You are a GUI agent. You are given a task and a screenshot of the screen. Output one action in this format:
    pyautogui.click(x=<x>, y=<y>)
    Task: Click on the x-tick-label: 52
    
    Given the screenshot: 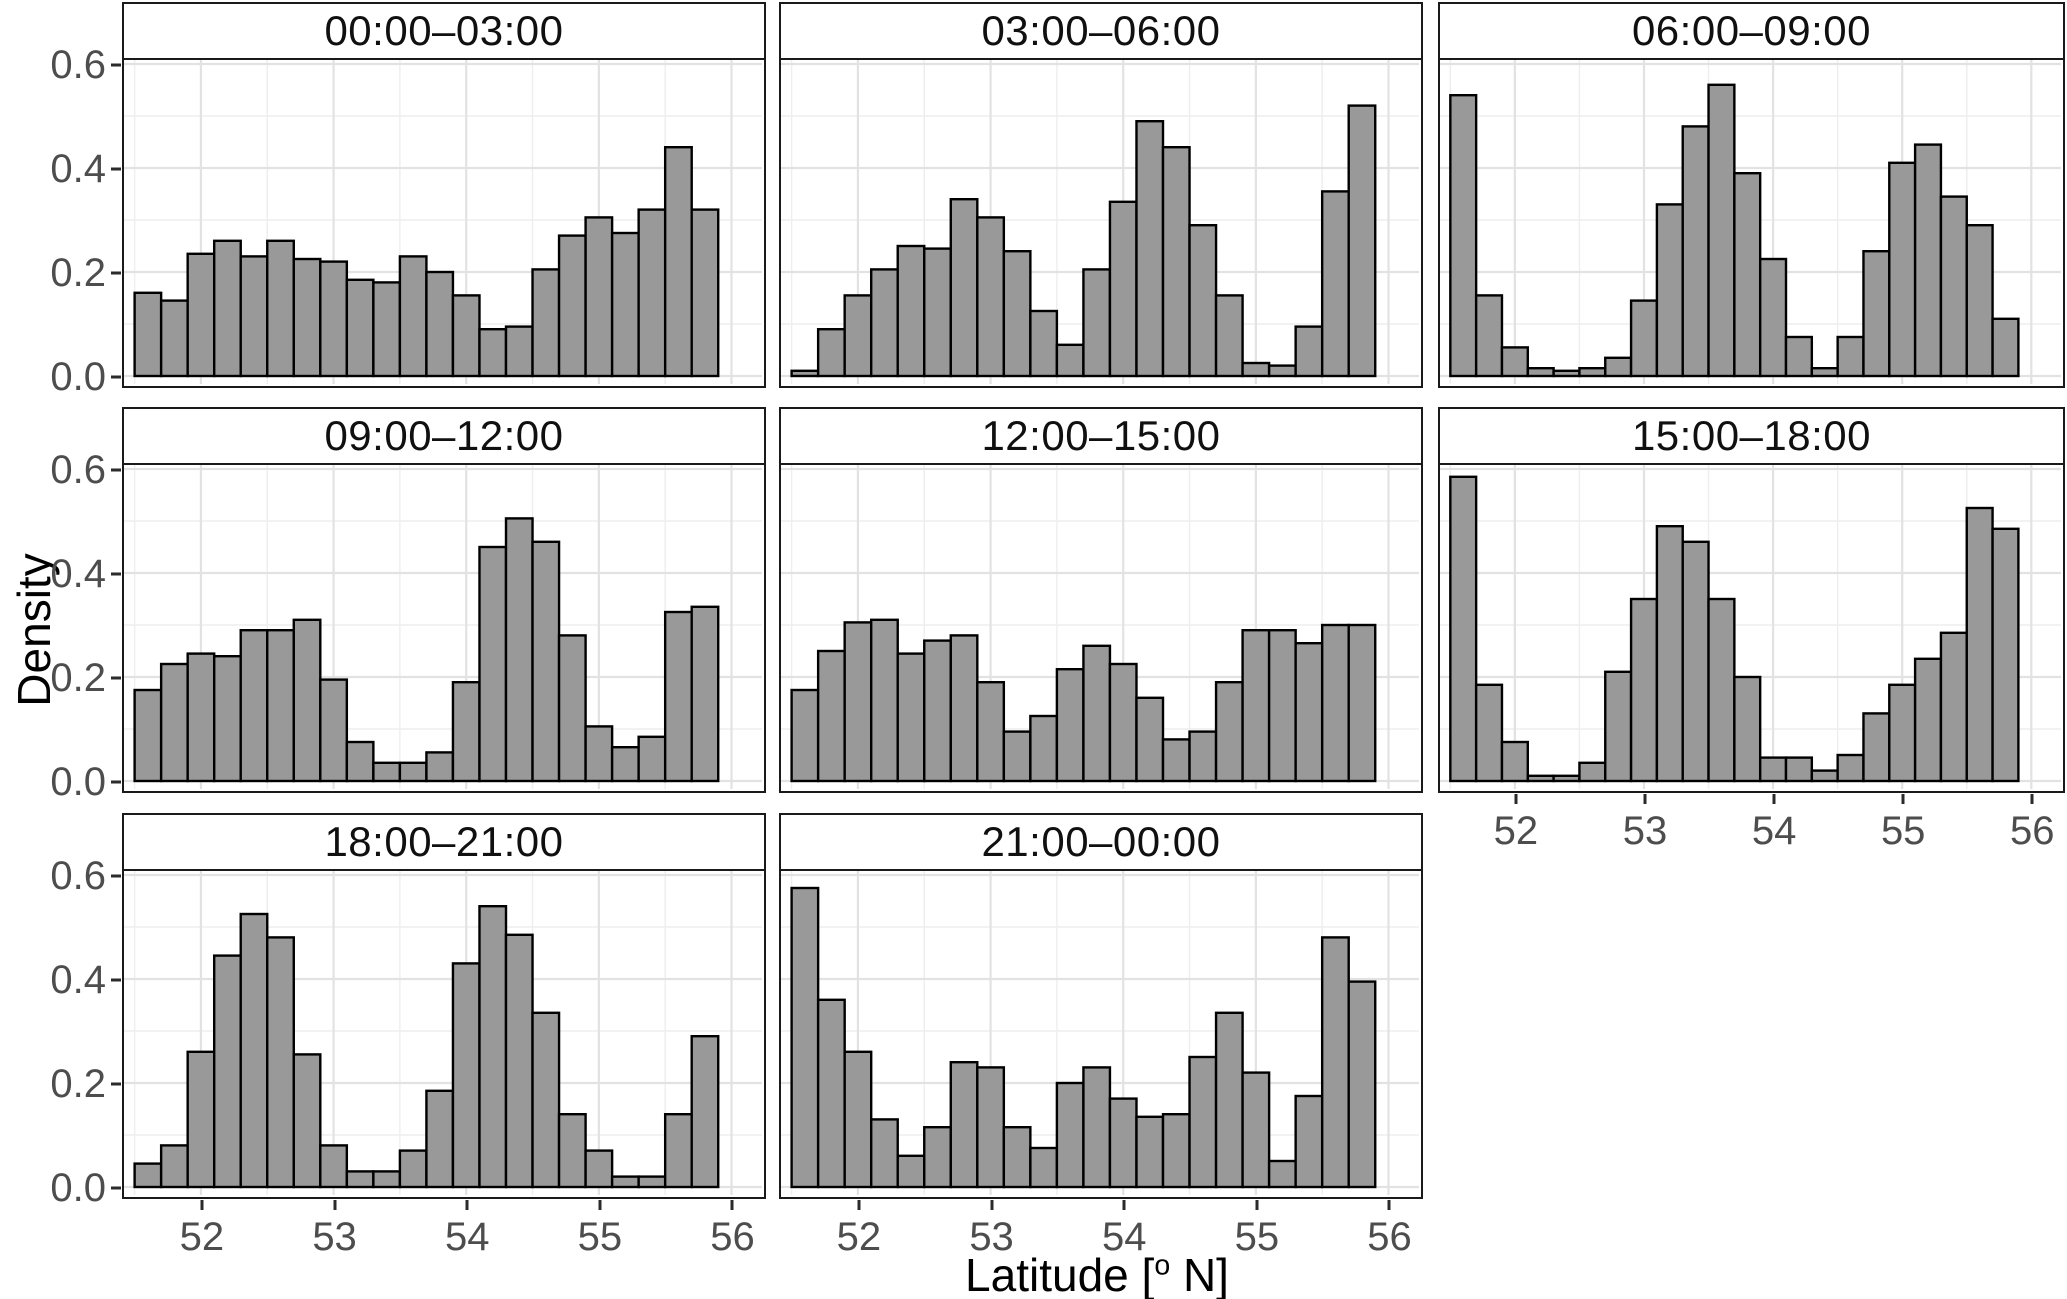 What is the action you would take?
    pyautogui.click(x=859, y=1237)
    